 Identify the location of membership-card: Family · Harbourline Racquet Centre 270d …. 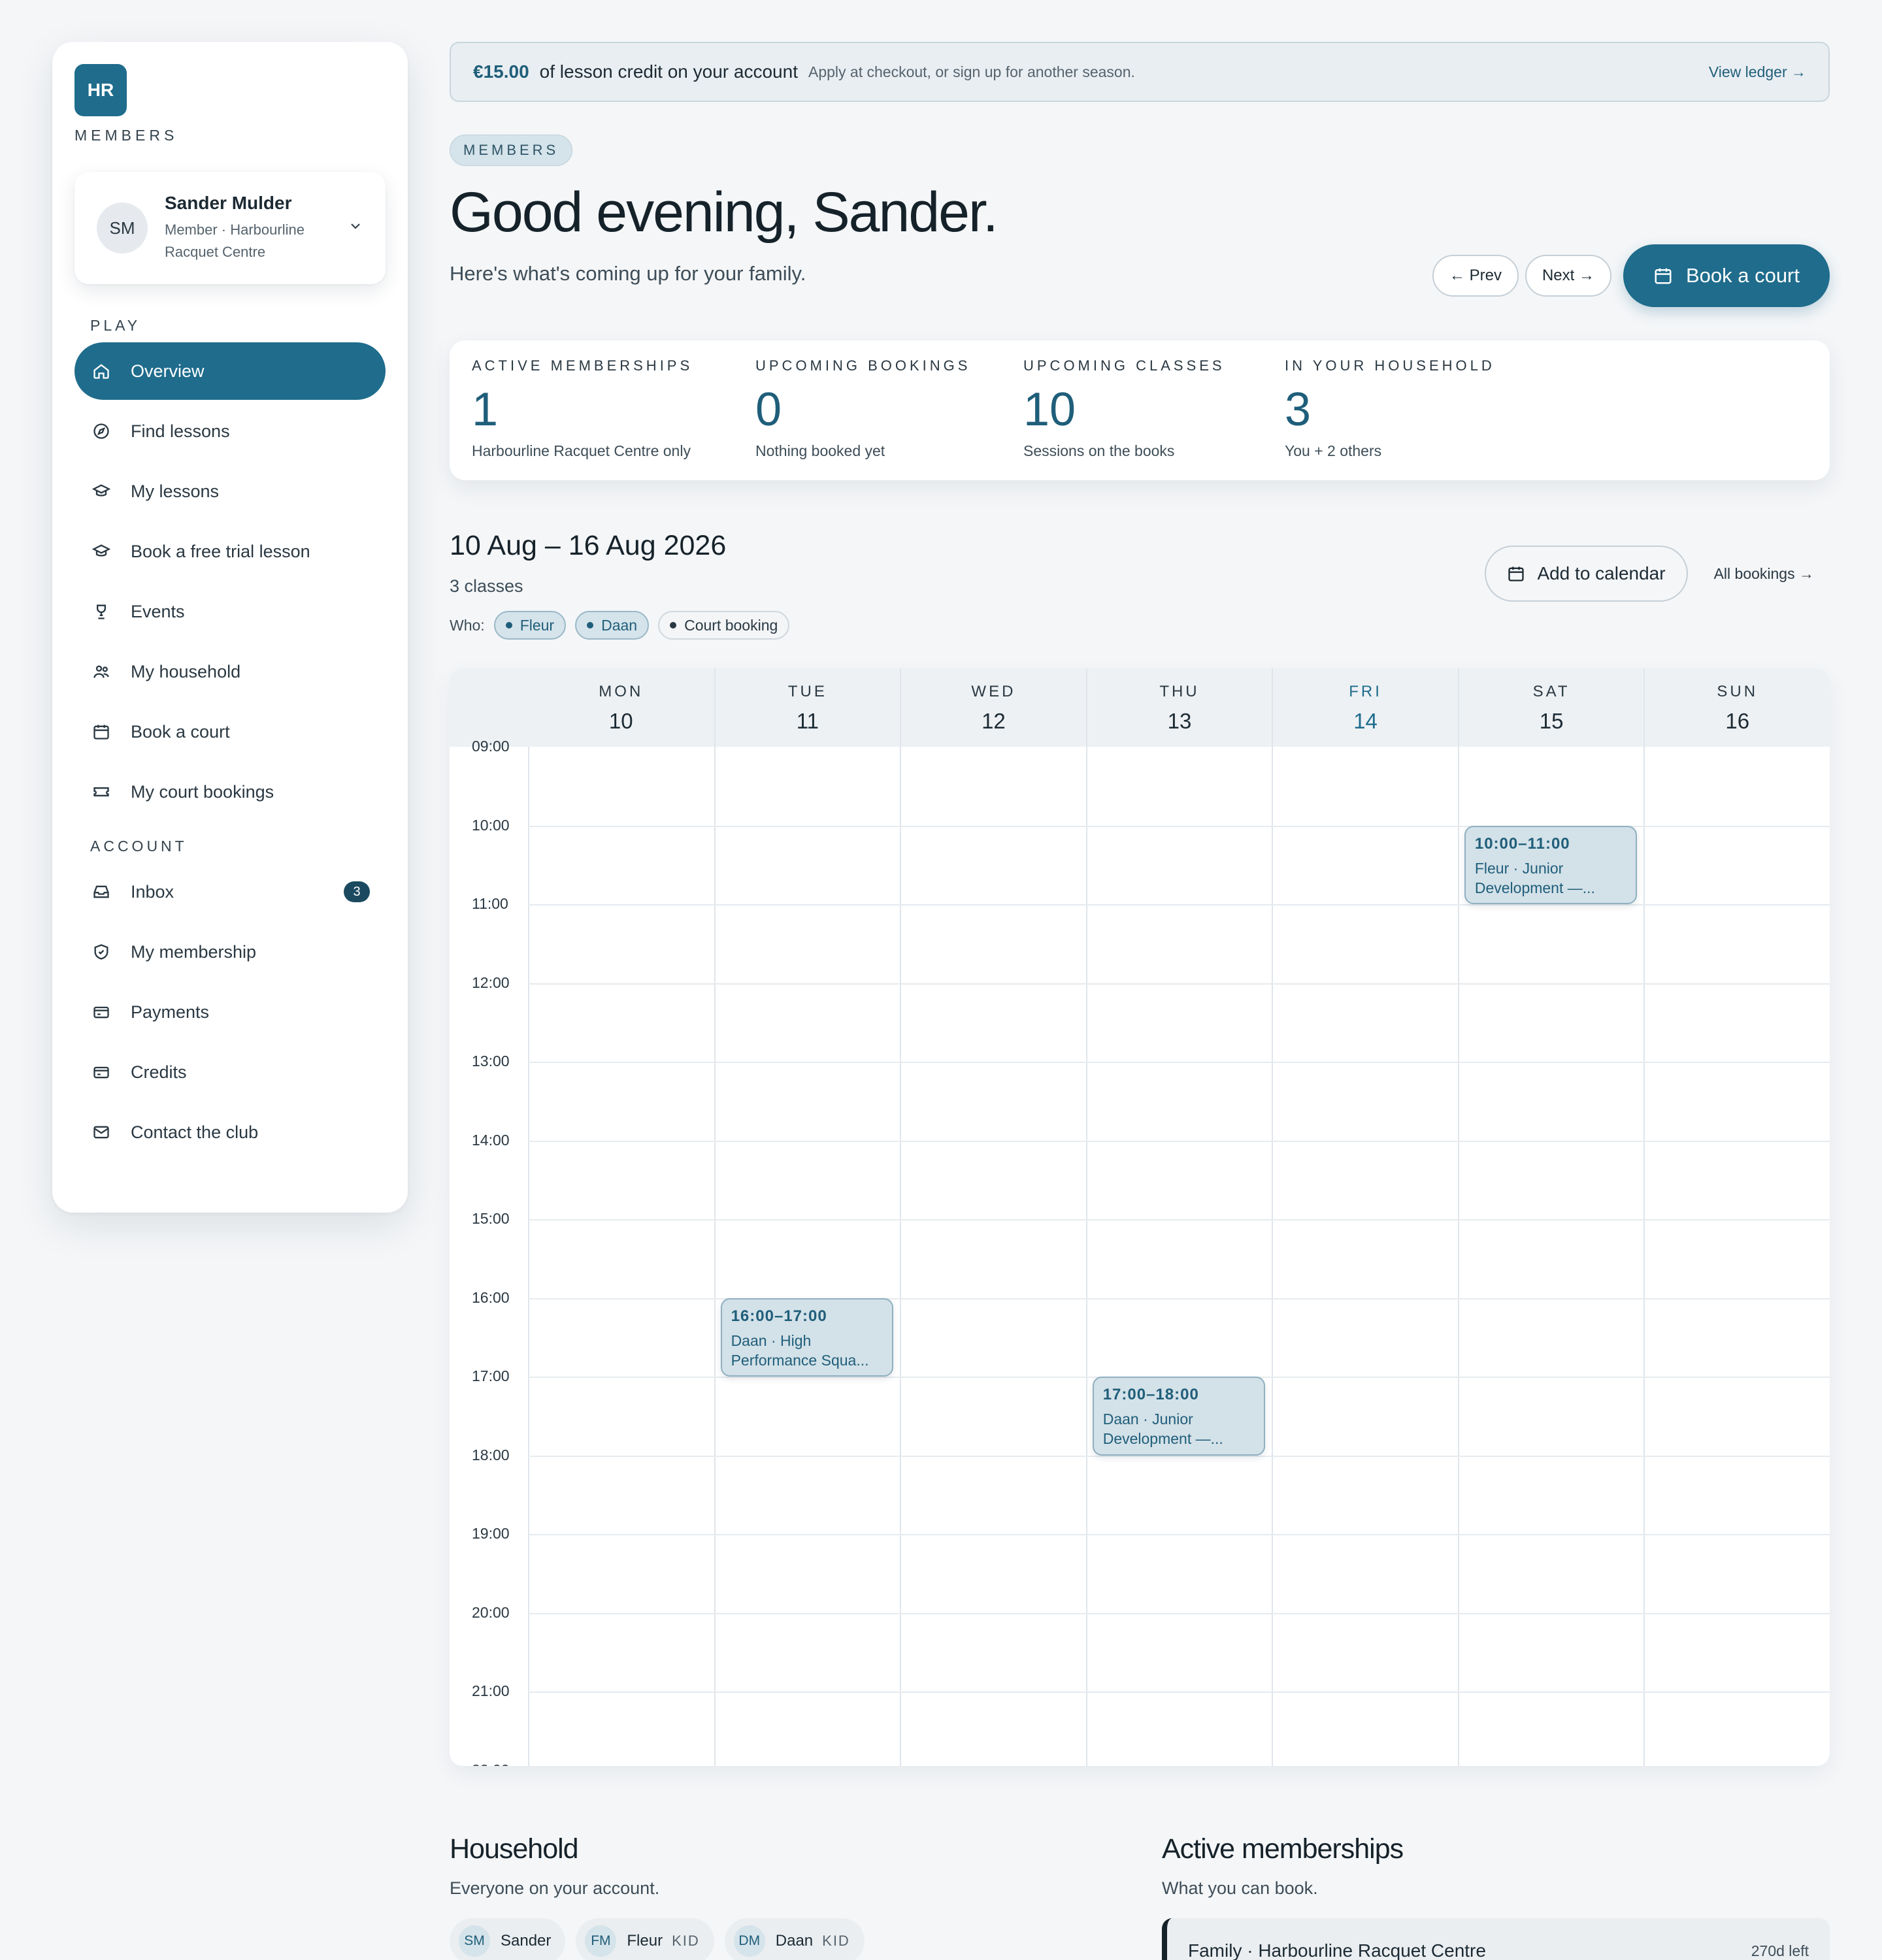
(1496, 1939).